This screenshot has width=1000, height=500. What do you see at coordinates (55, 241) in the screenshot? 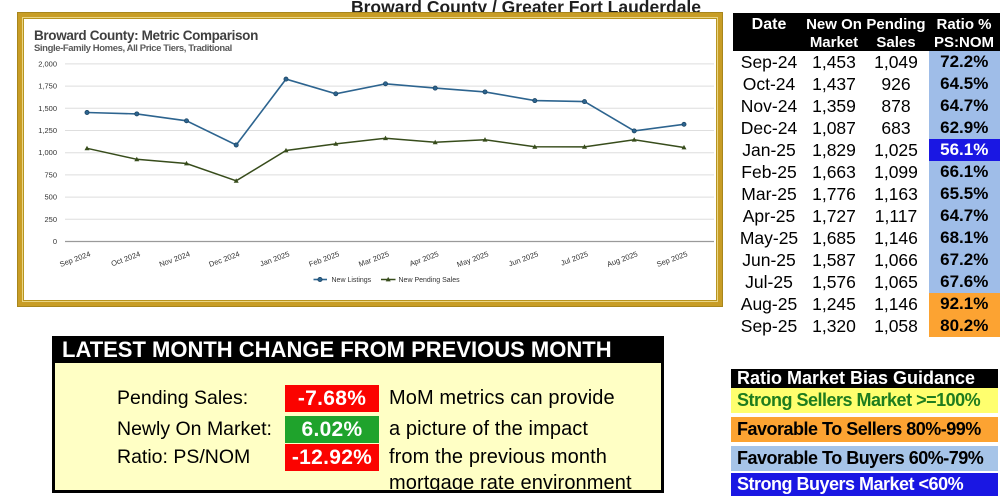
I see `svg-text: 0` at bounding box center [55, 241].